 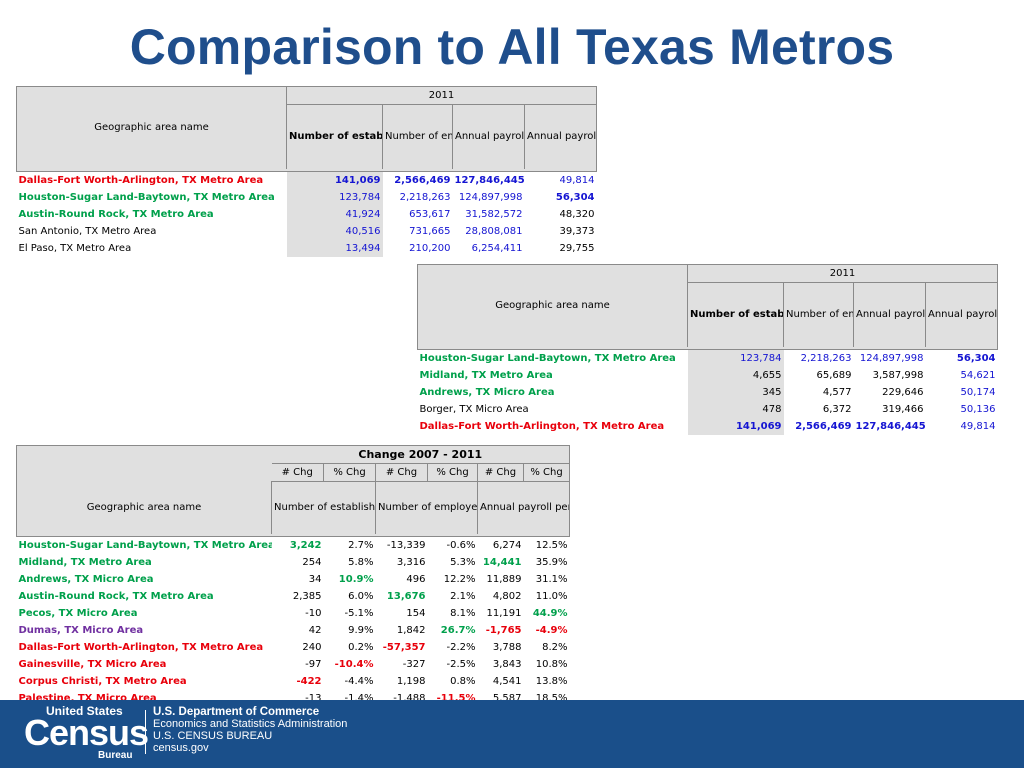 I want to click on change-cell: 2,385, so click(x=307, y=596).